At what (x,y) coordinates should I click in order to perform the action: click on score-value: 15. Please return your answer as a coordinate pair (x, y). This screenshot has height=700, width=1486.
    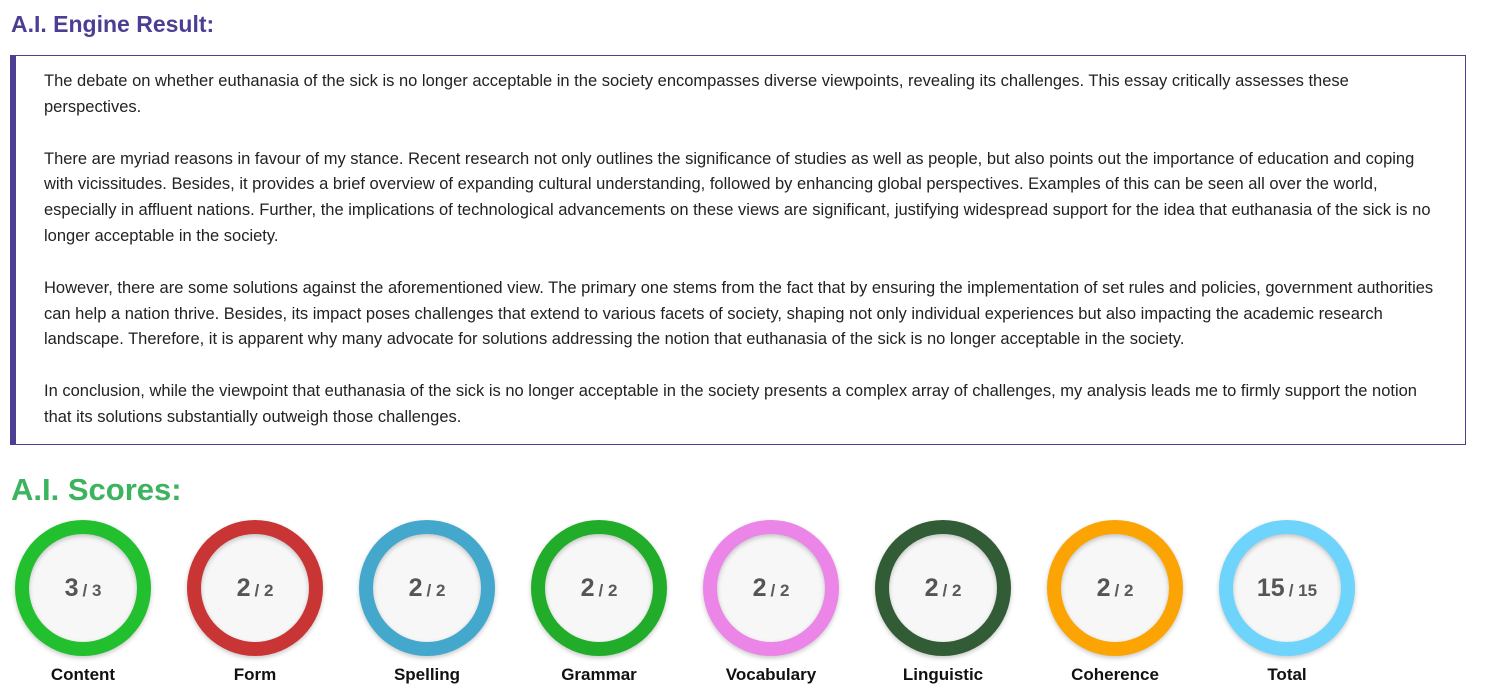
    Looking at the image, I should click on (1270, 587).